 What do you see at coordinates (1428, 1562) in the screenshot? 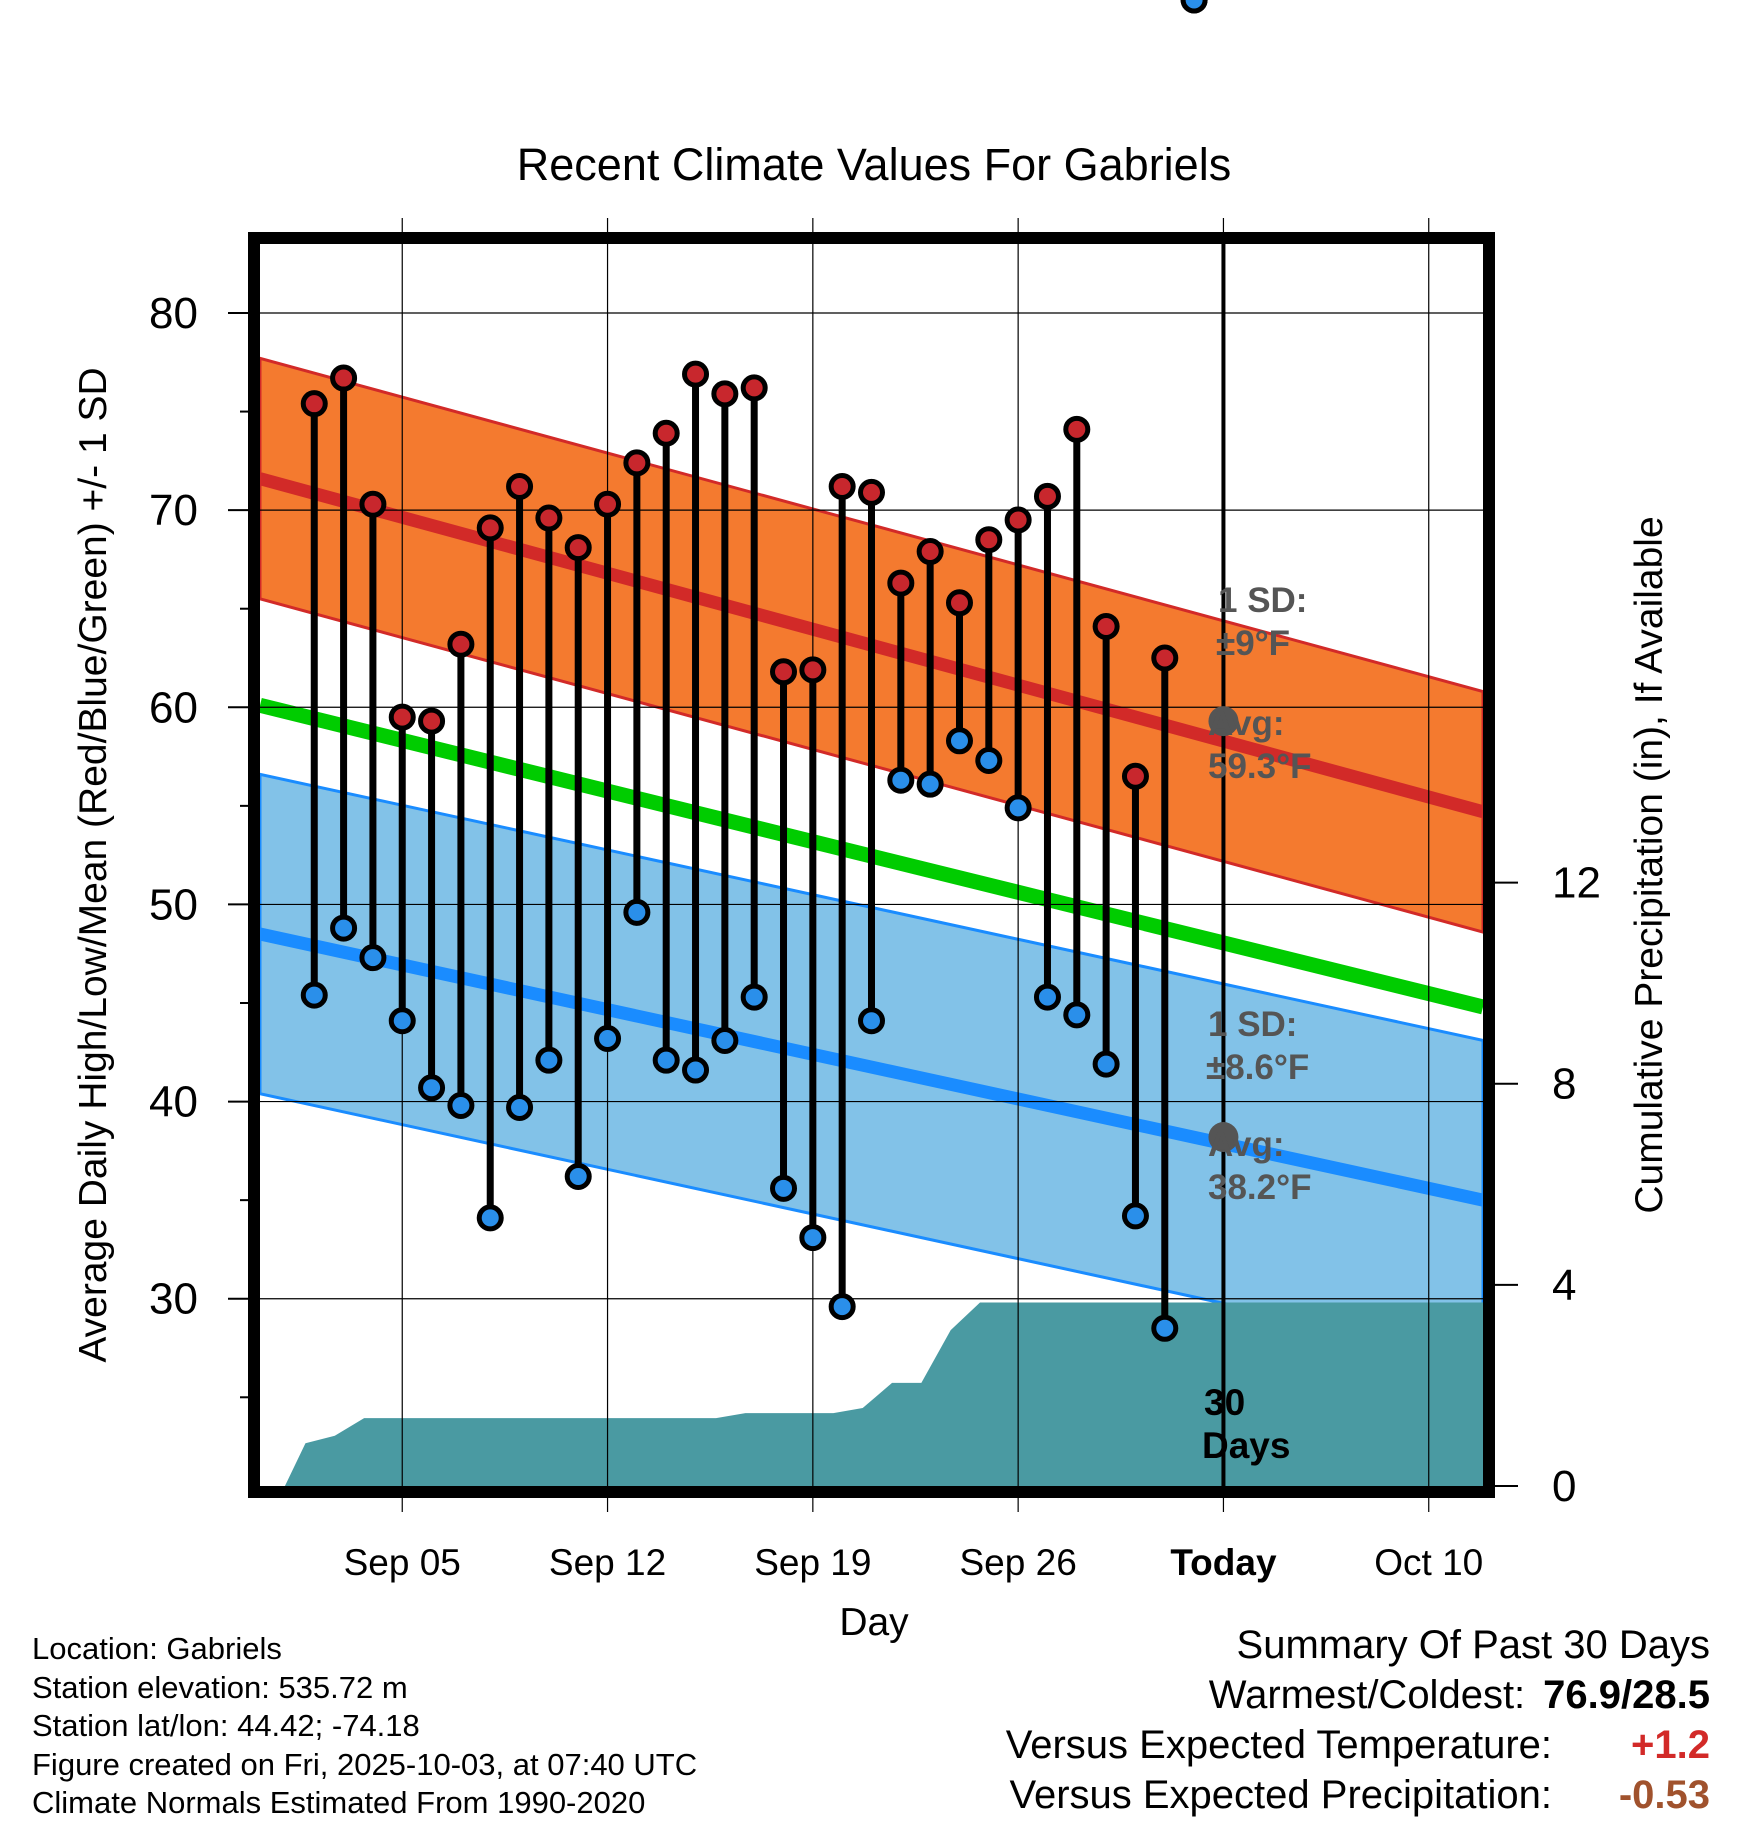
I see `x-tick-label: Oct 10` at bounding box center [1428, 1562].